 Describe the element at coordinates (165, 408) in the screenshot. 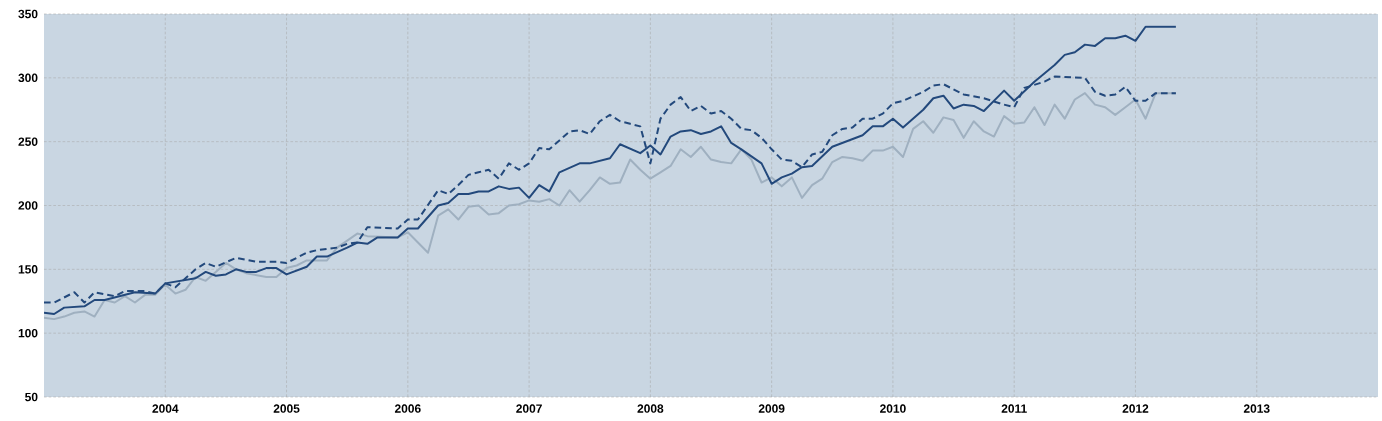

I see `x-tick-label: 2004` at that location.